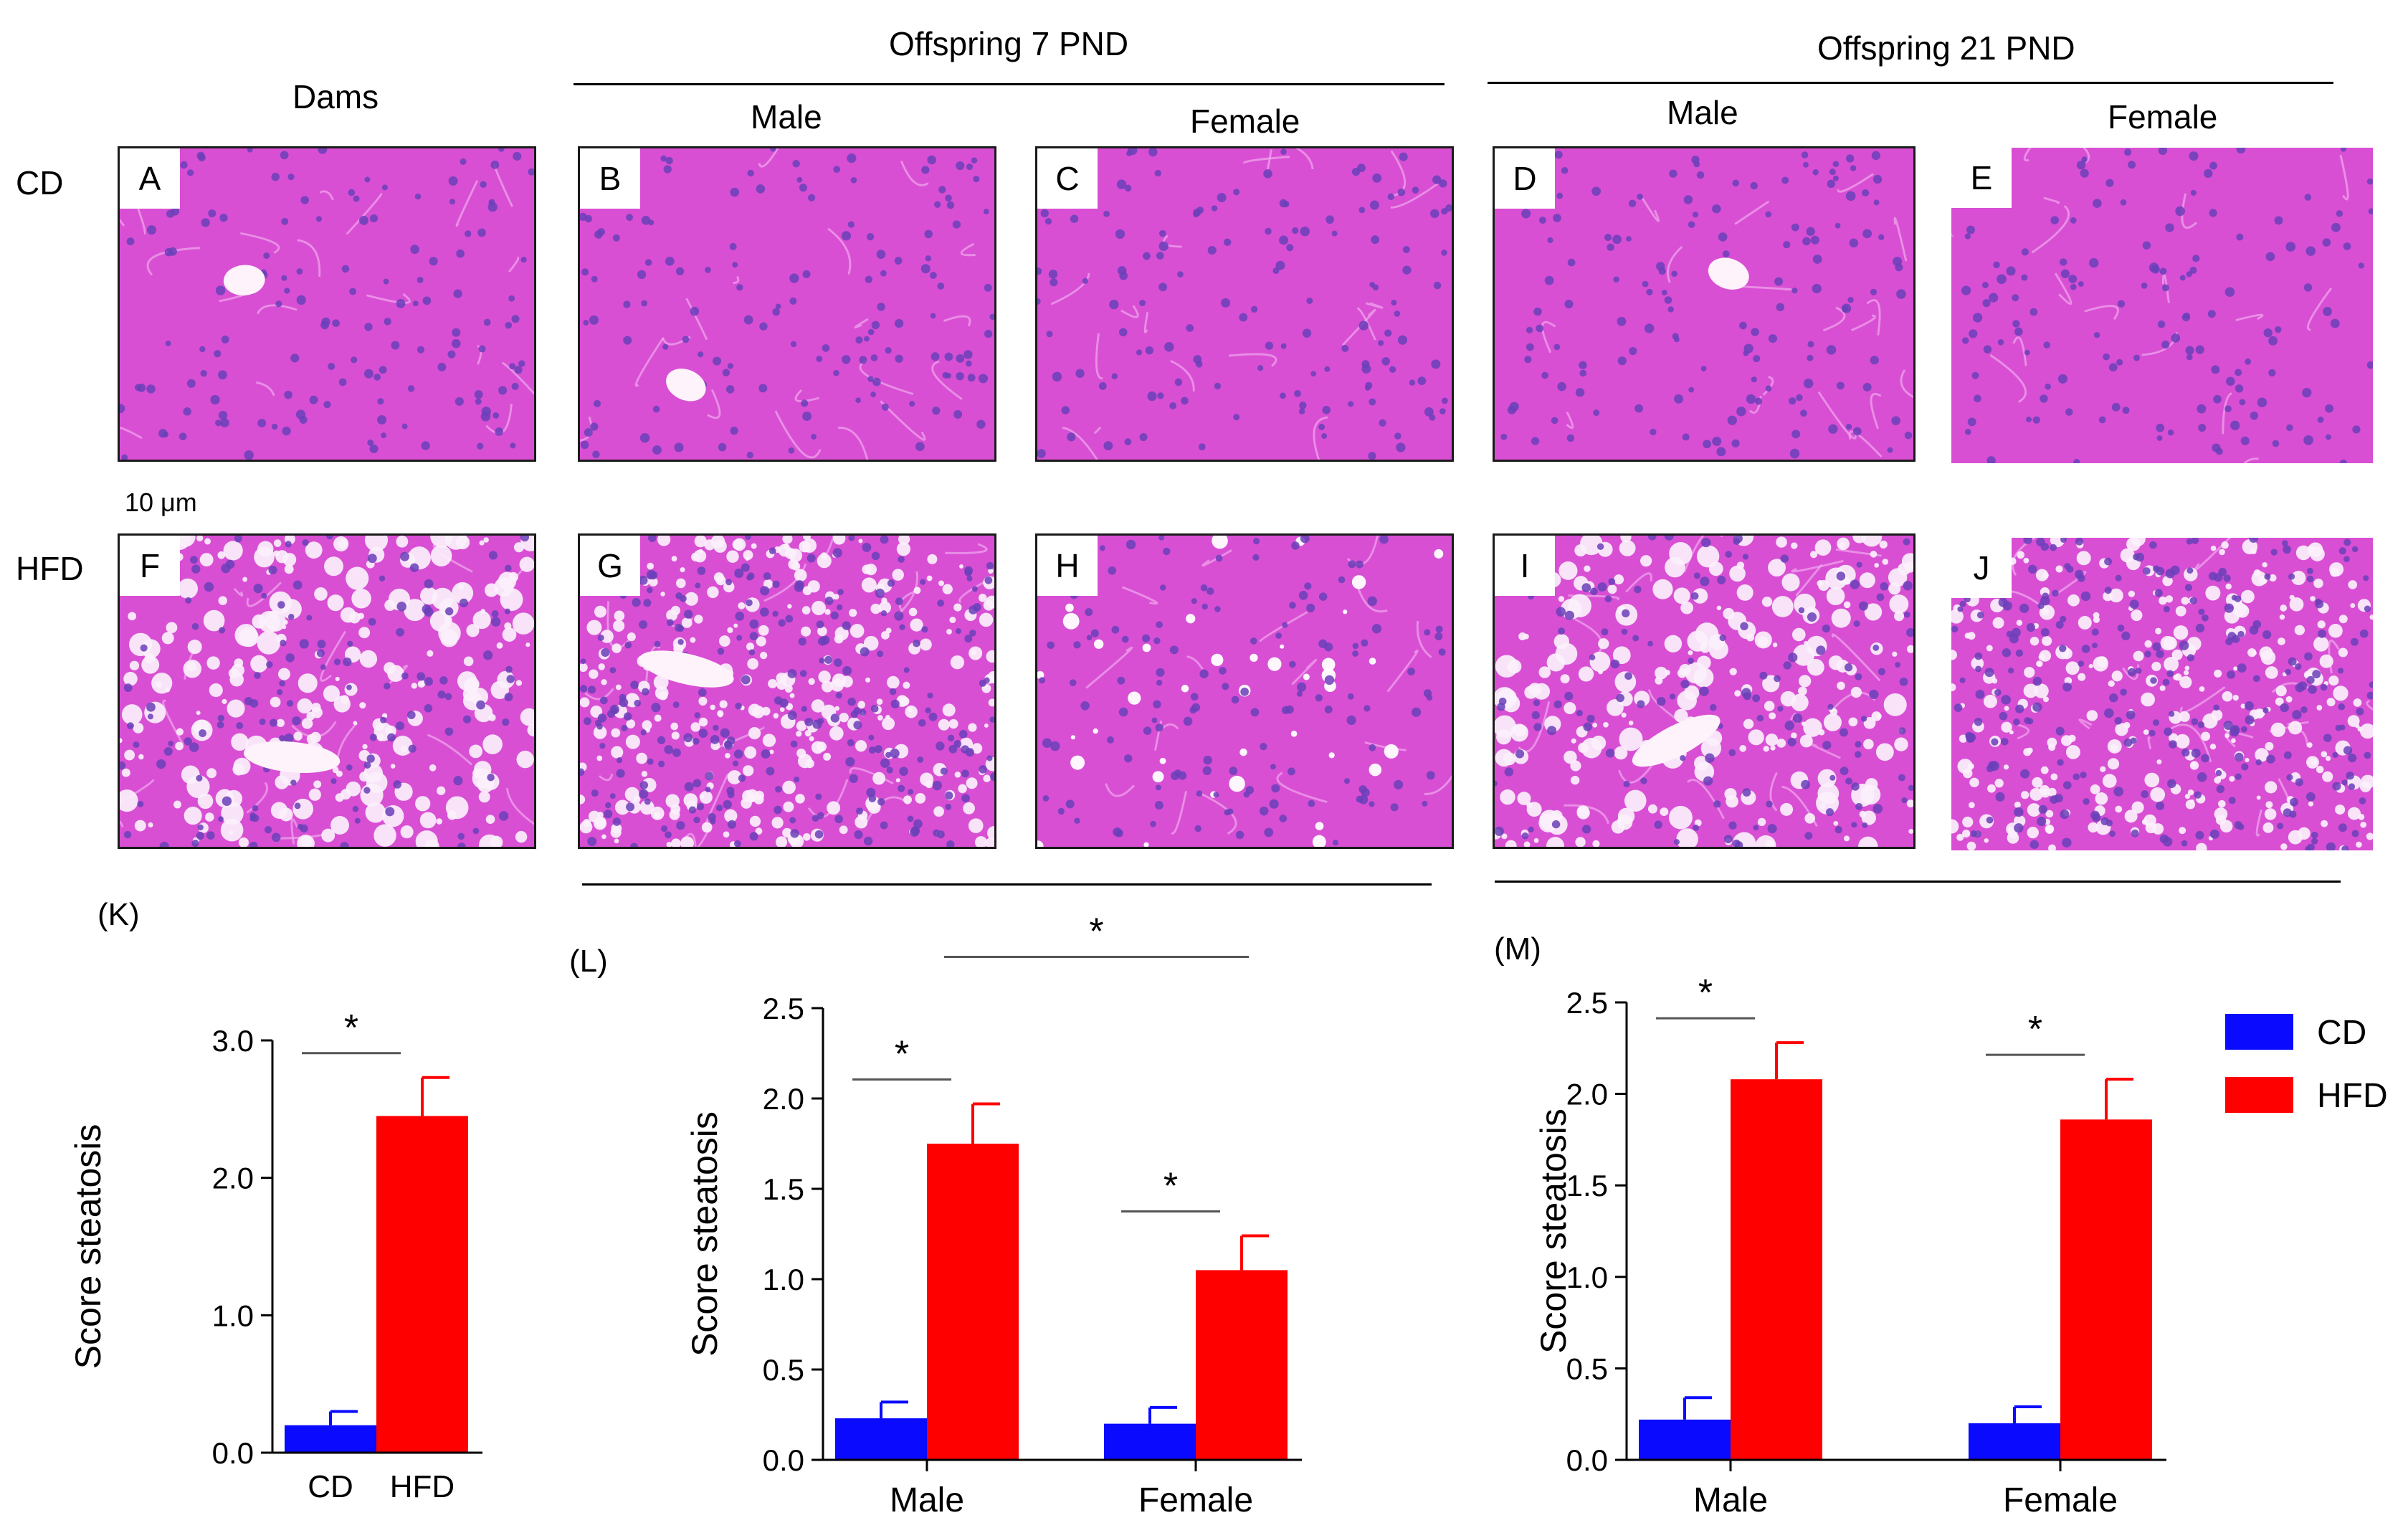  I want to click on header-offspring-7-pnd: Offspring 7 PND, so click(1009, 44).